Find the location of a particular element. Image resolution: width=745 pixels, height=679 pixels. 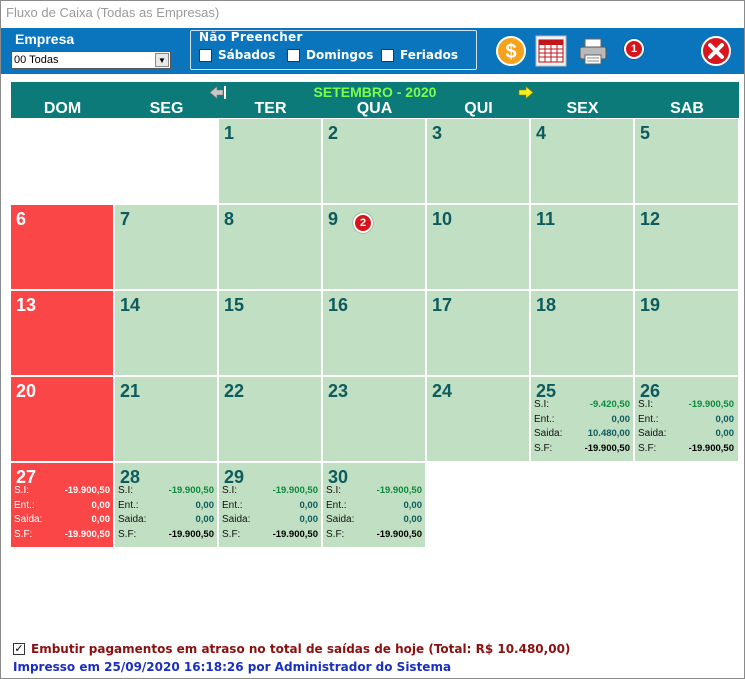

day-number: 26 is located at coordinates (650, 391).